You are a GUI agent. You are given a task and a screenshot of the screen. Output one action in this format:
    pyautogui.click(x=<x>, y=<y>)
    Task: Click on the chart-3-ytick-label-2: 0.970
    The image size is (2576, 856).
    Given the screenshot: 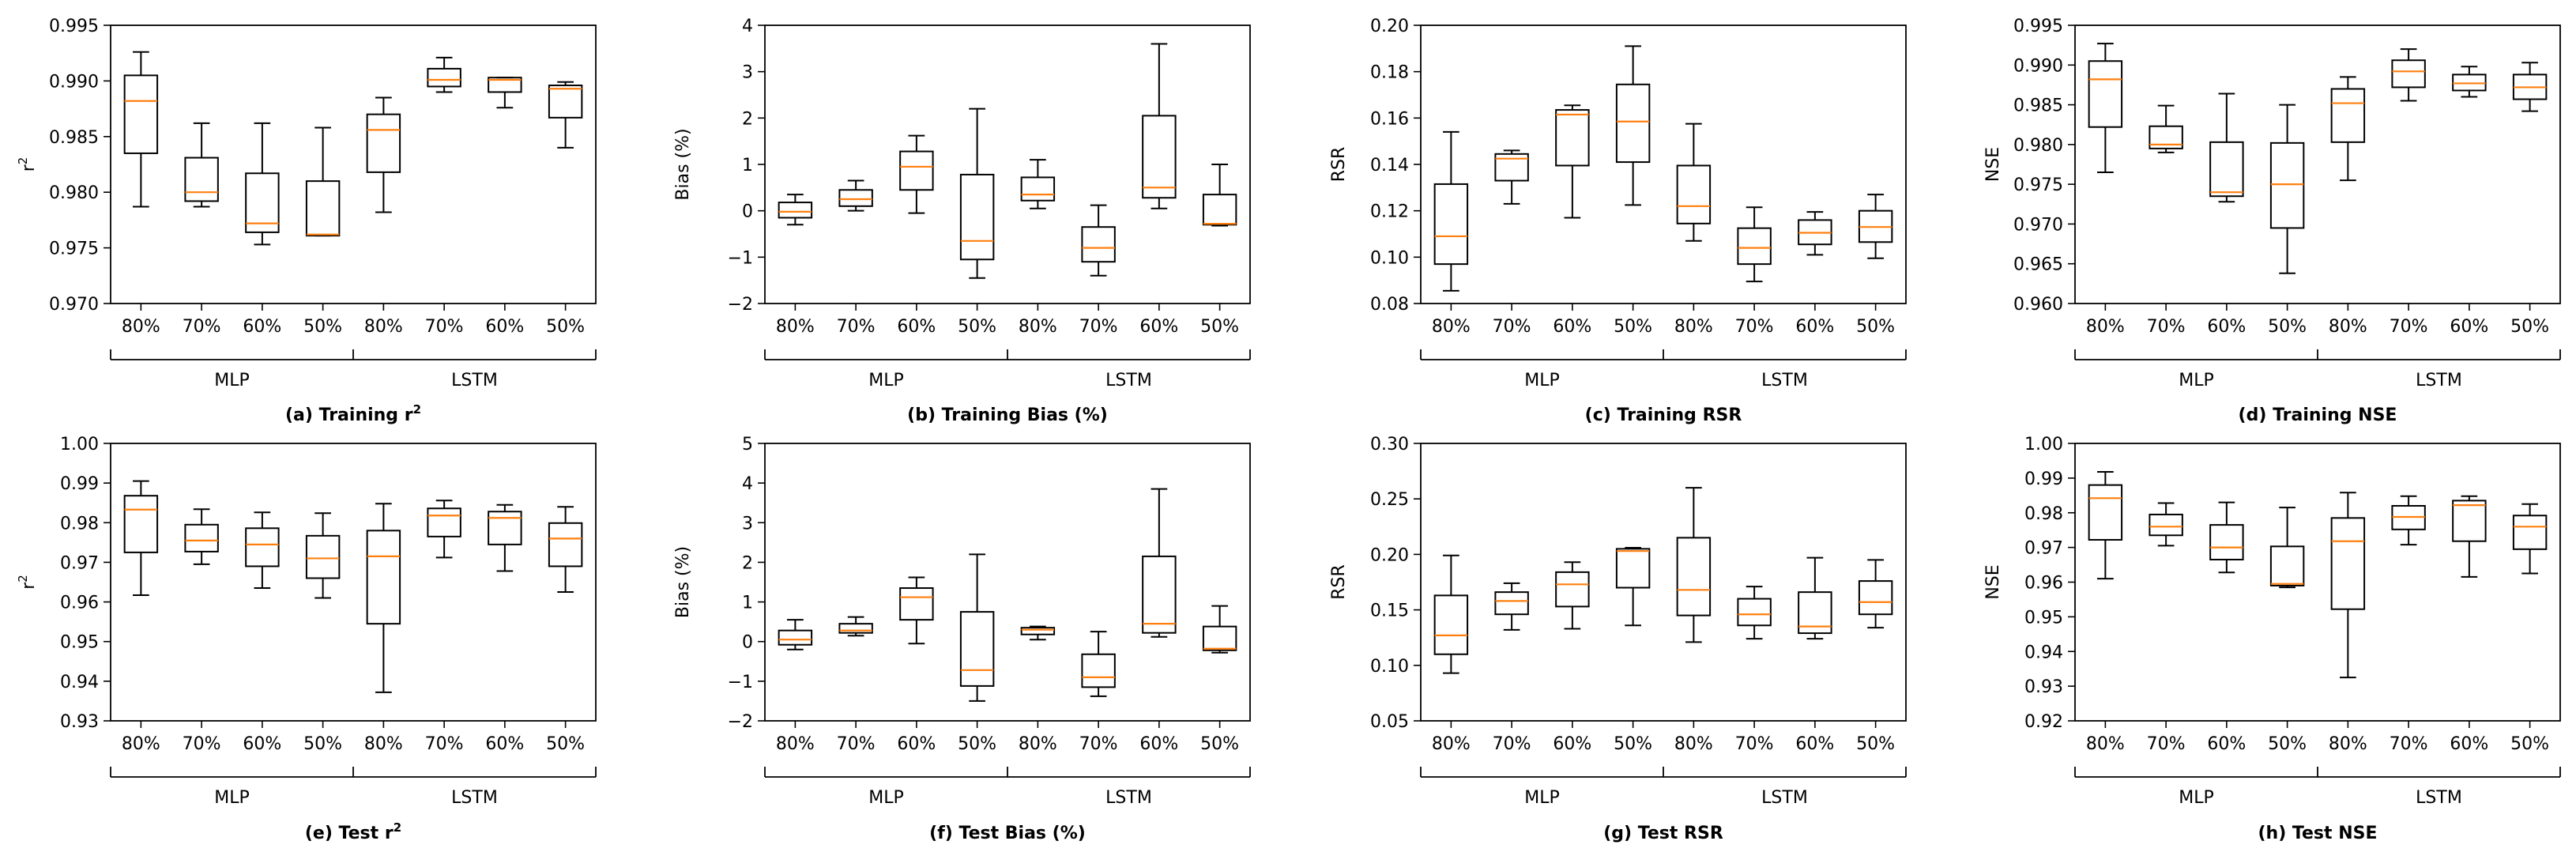 What is the action you would take?
    pyautogui.click(x=2038, y=225)
    